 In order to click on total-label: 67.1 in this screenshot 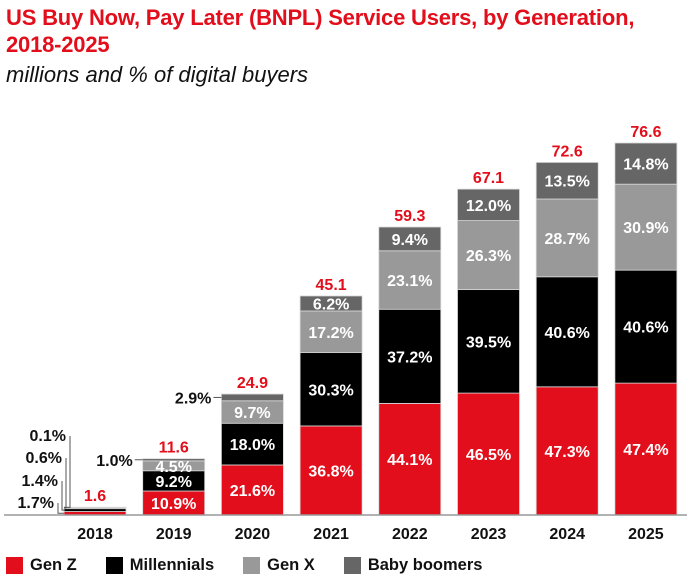, I will do `click(488, 178)`.